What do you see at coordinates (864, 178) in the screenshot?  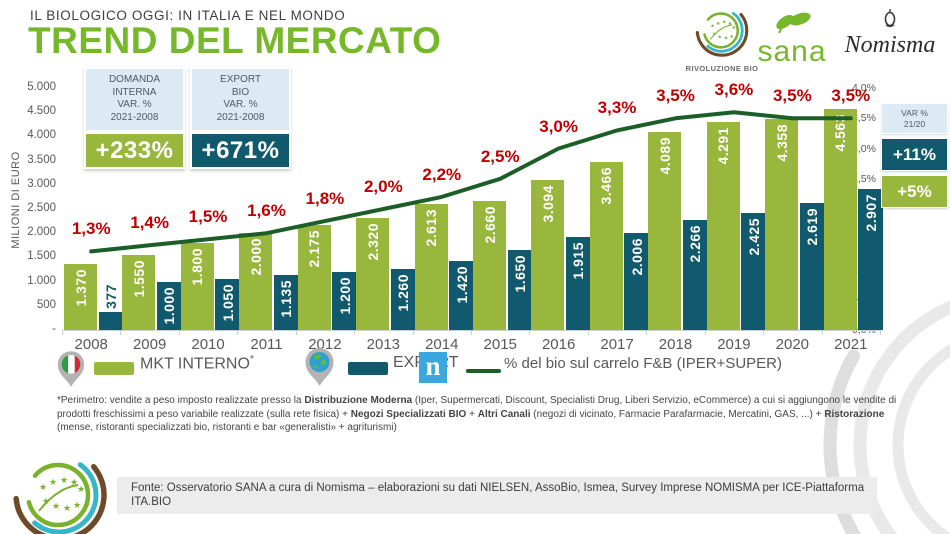 I see `right-tick-2,5%: 2,5%` at bounding box center [864, 178].